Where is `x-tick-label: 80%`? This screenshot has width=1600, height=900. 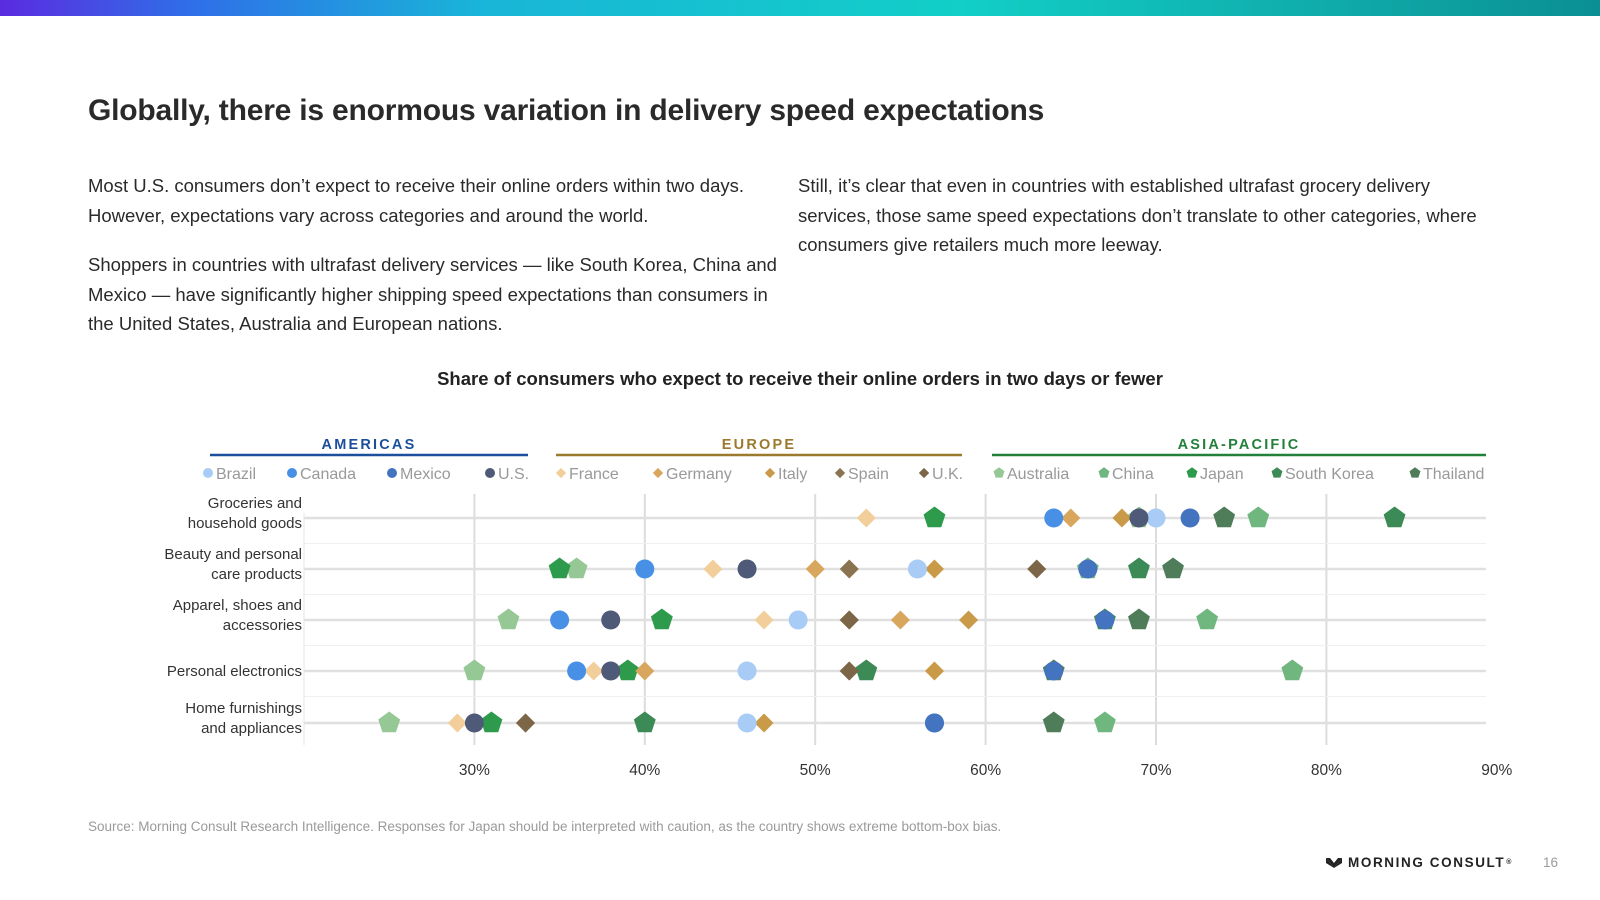
x-tick-label: 80% is located at coordinates (1326, 770).